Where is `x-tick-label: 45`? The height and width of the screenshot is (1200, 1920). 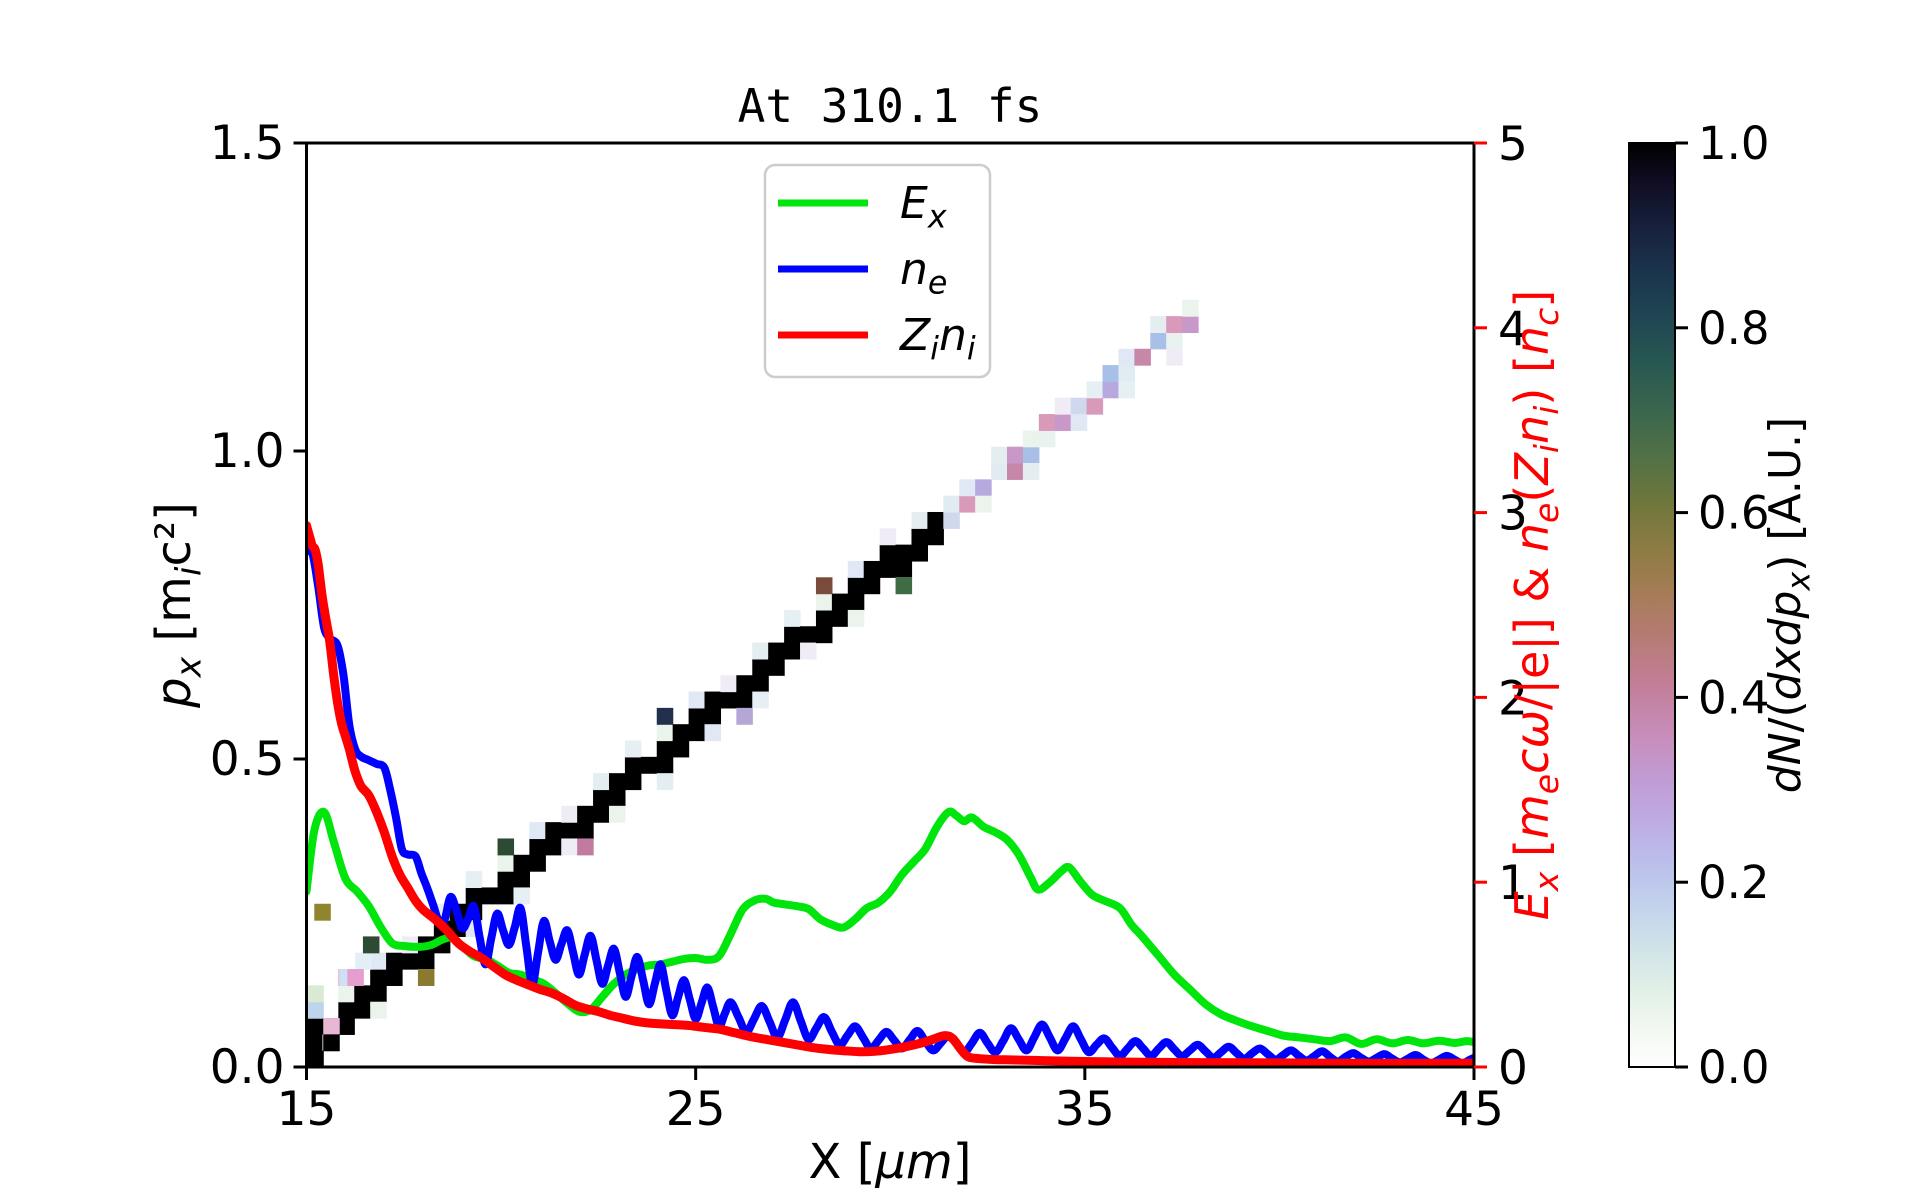
x-tick-label: 45 is located at coordinates (1474, 1109).